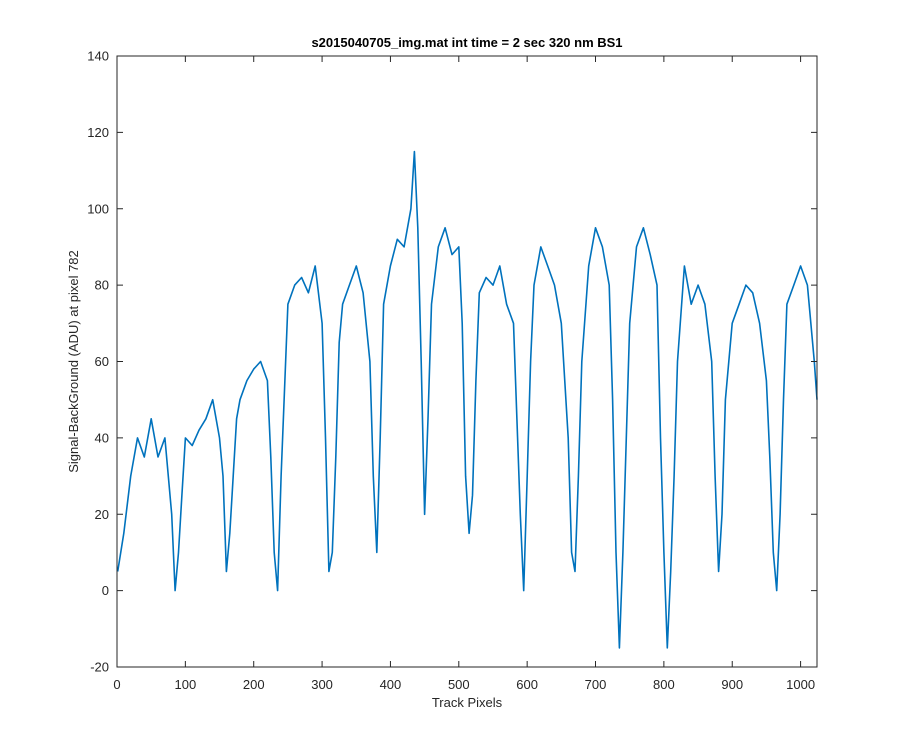 This screenshot has width=900, height=750. Describe the element at coordinates (664, 684) in the screenshot. I see `x-tick-label: 800` at that location.